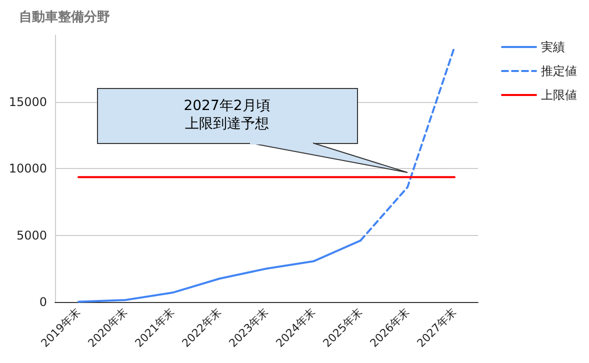  What do you see at coordinates (553, 47) in the screenshot?
I see `legend-label: 実績` at bounding box center [553, 47].